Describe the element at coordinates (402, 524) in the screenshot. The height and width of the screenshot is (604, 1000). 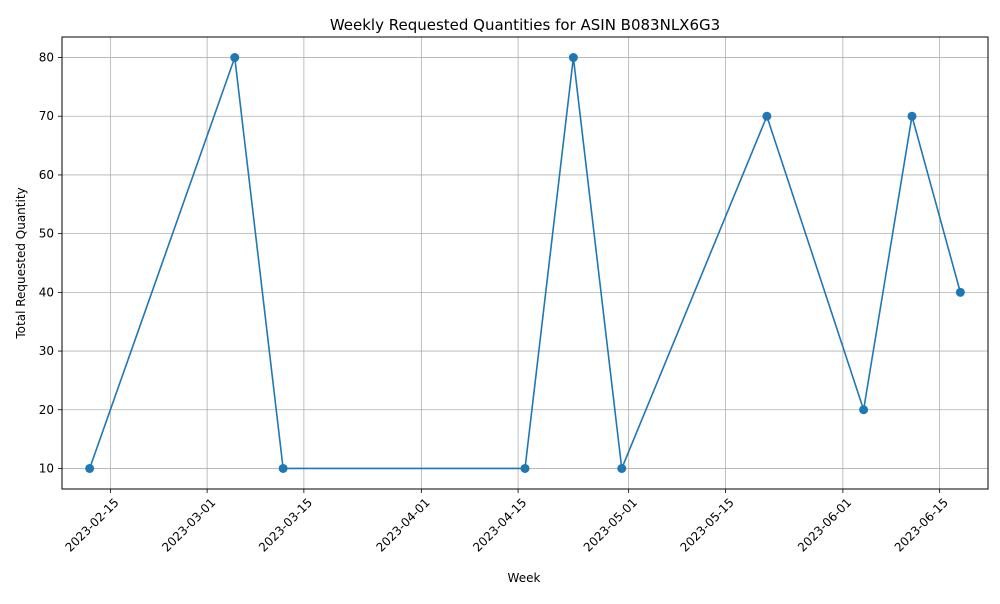
I see `x-tick-label: 2023-04-01` at that location.